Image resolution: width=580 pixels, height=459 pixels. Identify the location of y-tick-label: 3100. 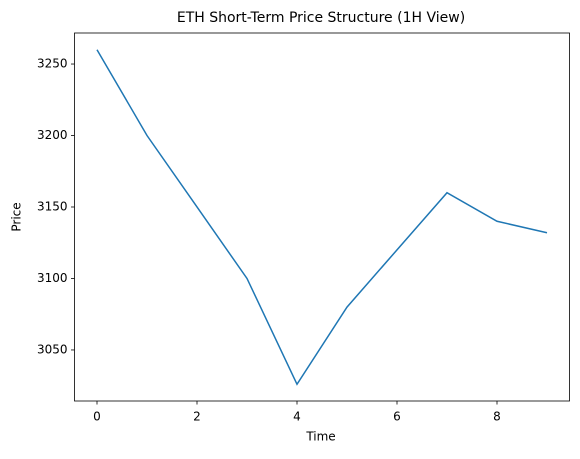
(52, 278).